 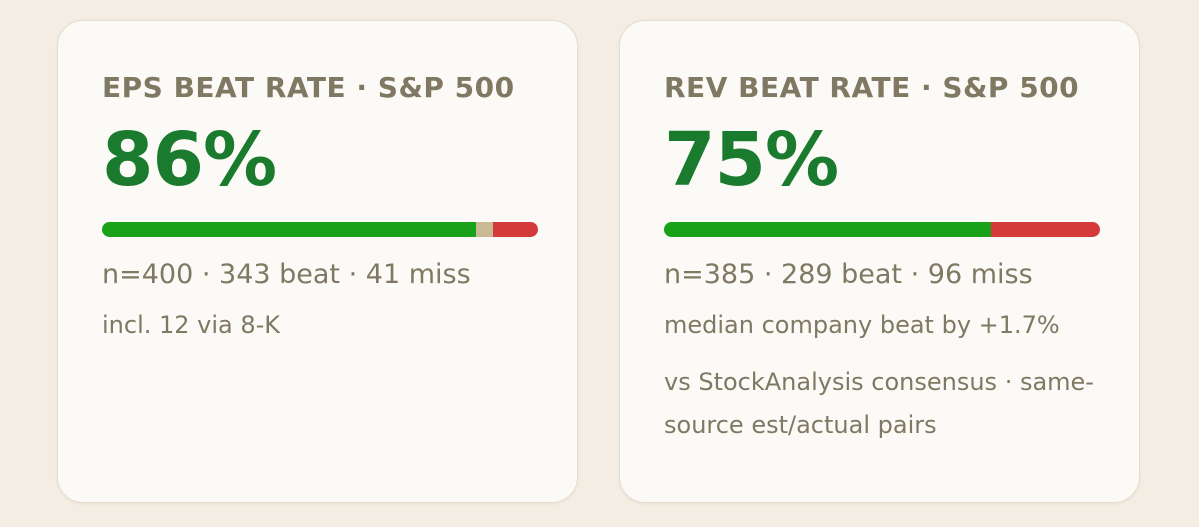 What do you see at coordinates (872, 87) in the screenshot?
I see `card-title: REV BEAT RATE · S&P 500` at bounding box center [872, 87].